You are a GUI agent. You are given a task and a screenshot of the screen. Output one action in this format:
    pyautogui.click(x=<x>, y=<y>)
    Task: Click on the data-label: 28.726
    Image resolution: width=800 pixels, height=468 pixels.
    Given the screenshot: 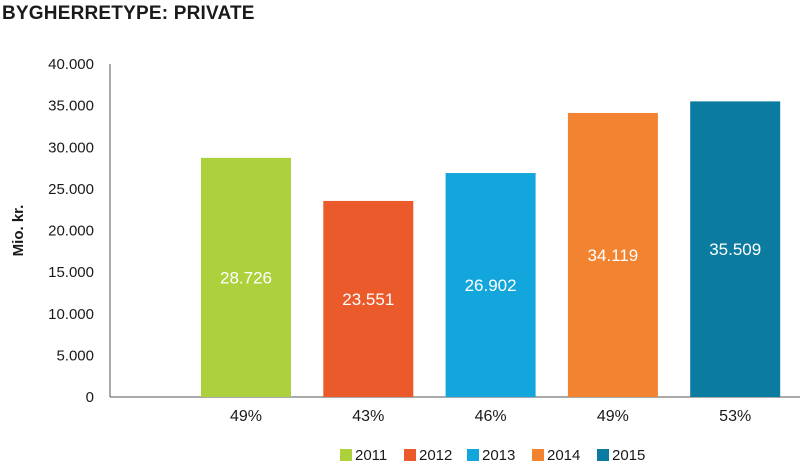 What is the action you would take?
    pyautogui.click(x=246, y=277)
    